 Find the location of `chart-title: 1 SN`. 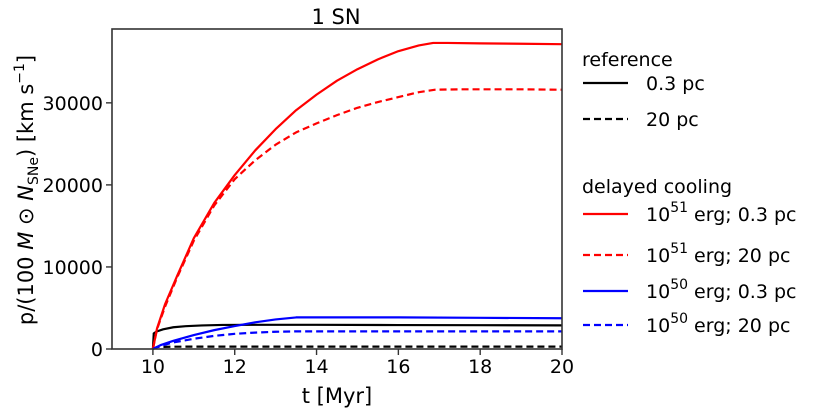

chart-title: 1 SN is located at coordinates (335, 17).